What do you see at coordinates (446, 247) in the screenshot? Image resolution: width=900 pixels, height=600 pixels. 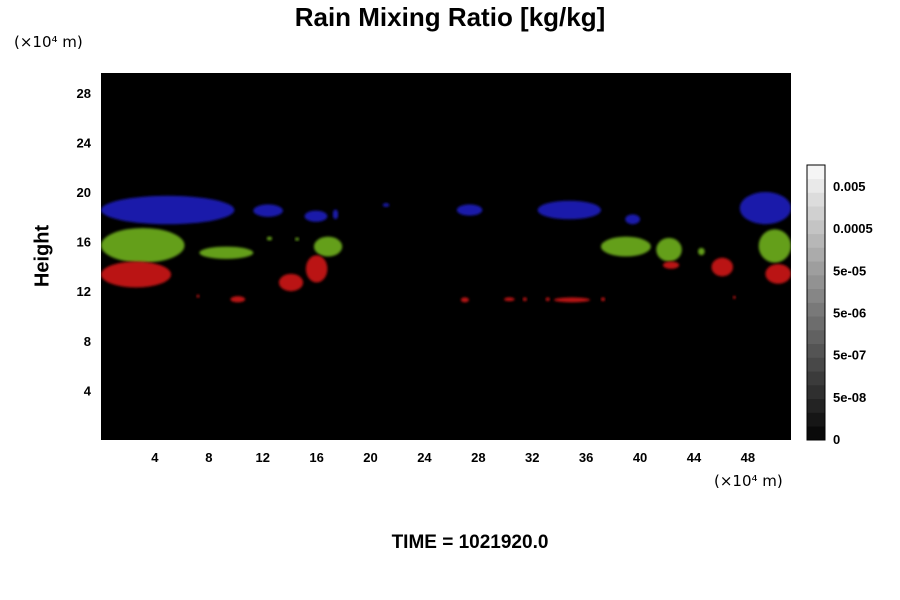 I see `heatmap-features` at bounding box center [446, 247].